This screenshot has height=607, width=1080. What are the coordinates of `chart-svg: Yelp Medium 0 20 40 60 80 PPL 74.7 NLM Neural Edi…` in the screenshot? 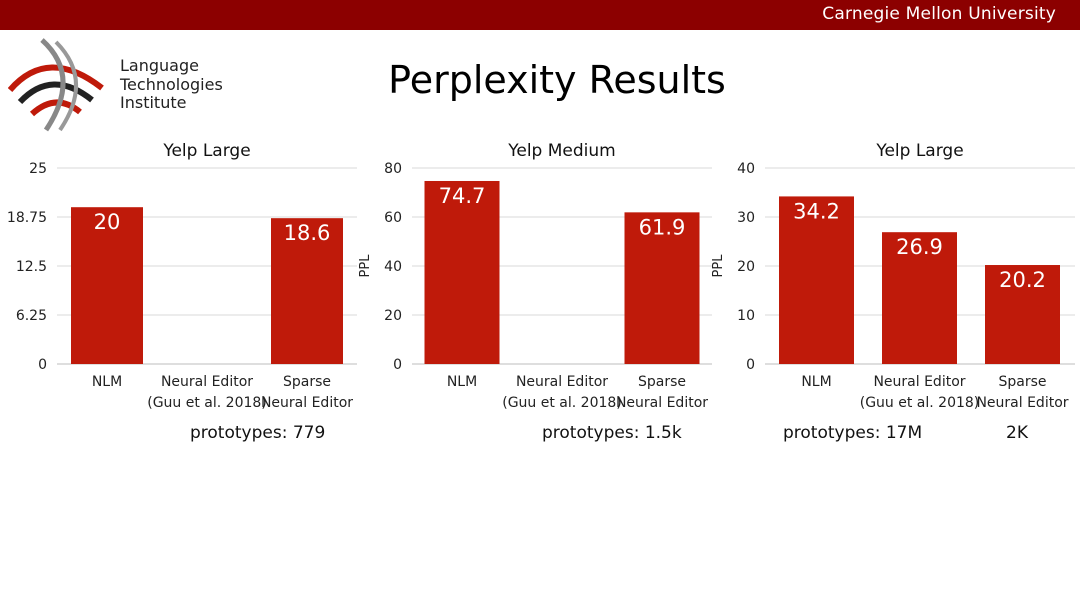 It's located at (535, 276).